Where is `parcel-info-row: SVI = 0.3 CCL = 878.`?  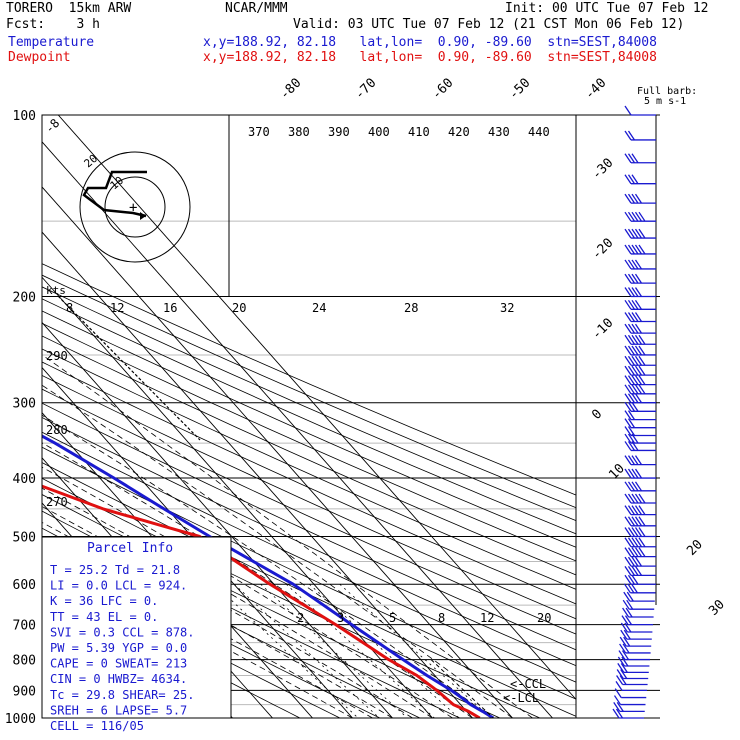 parcel-info-row: SVI = 0.3 CCL = 878. is located at coordinates (122, 632).